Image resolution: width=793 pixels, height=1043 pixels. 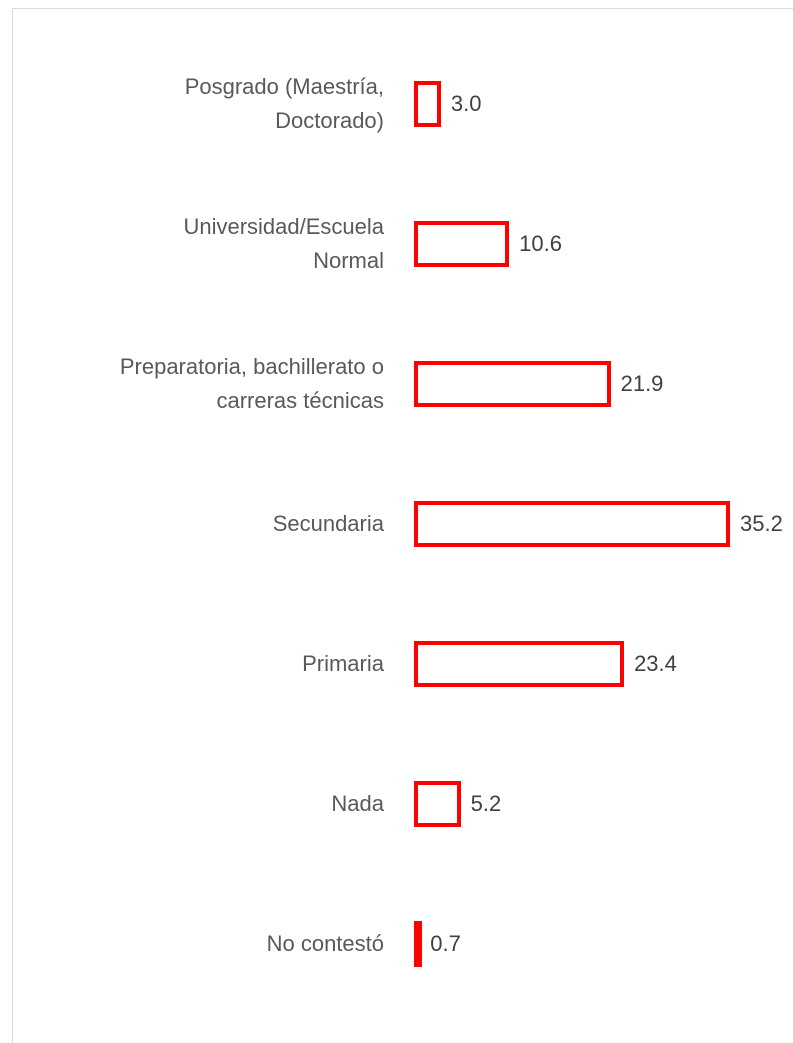 What do you see at coordinates (343, 663) in the screenshot?
I see `category-label: Primaria` at bounding box center [343, 663].